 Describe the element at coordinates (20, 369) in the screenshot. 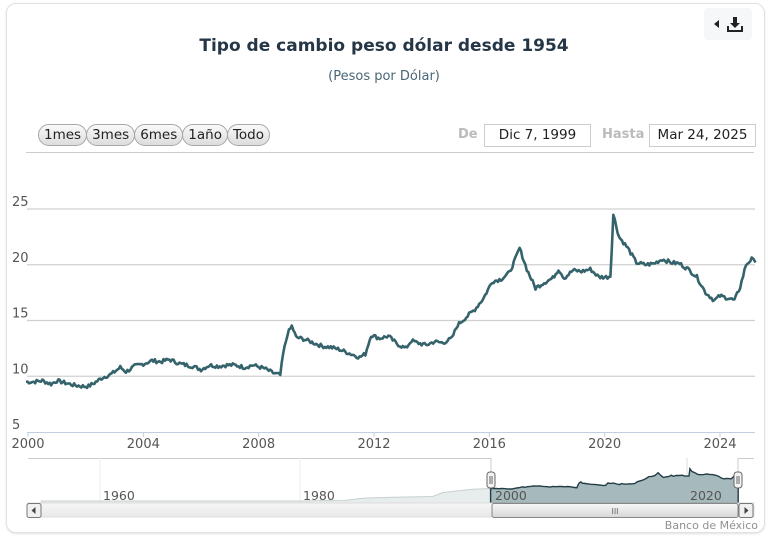

I see `y-tick-label-10: 10` at that location.